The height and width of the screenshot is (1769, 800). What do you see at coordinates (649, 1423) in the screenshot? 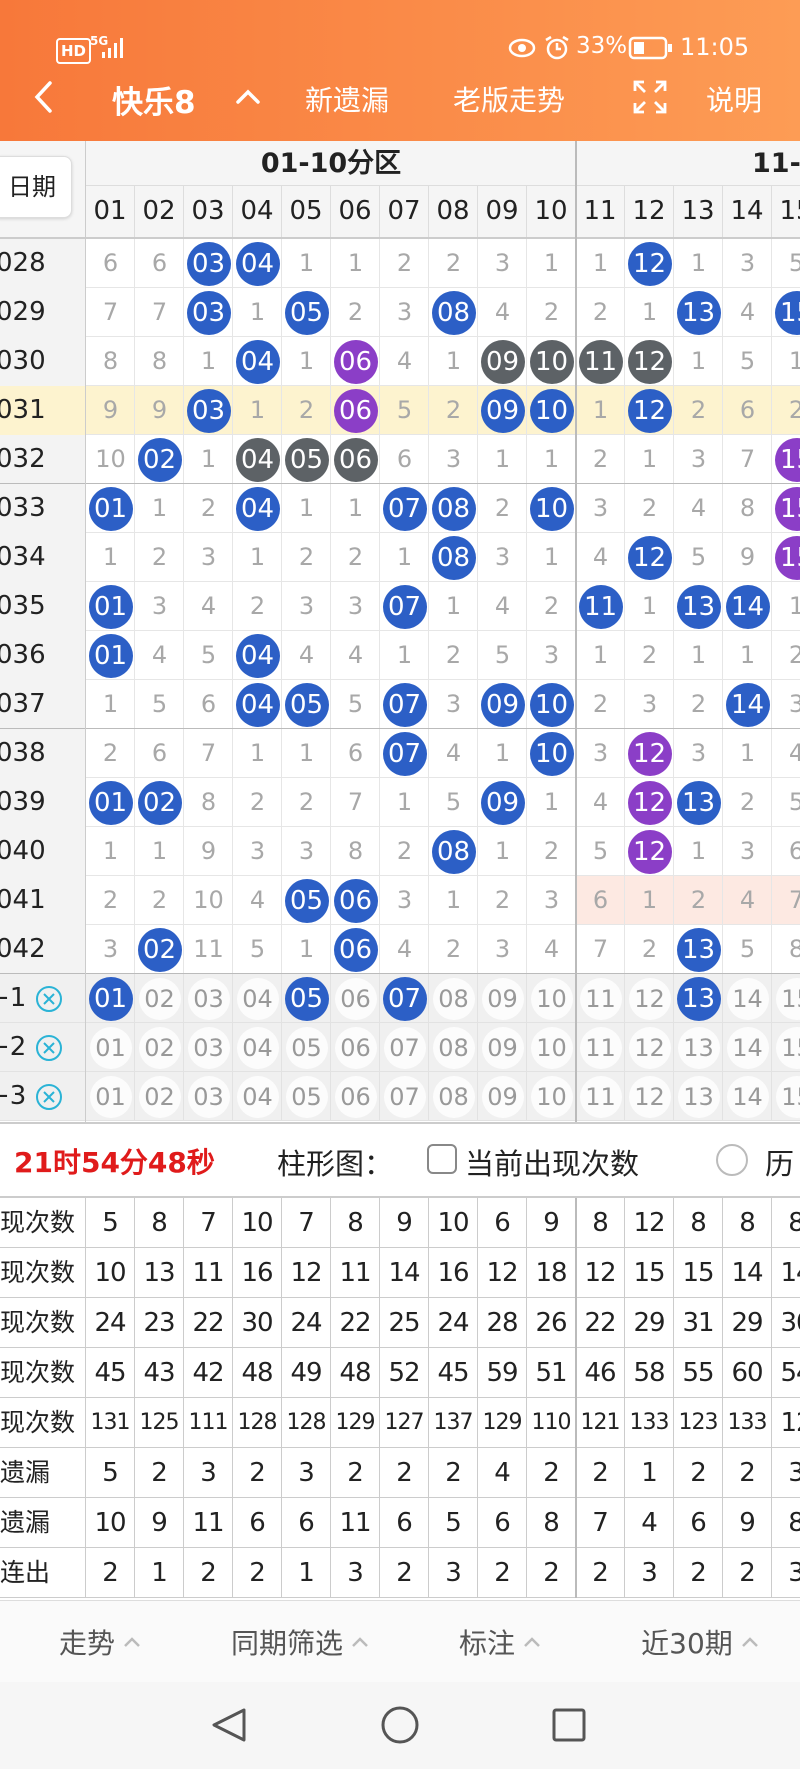
I see `stats-value: 133` at bounding box center [649, 1423].